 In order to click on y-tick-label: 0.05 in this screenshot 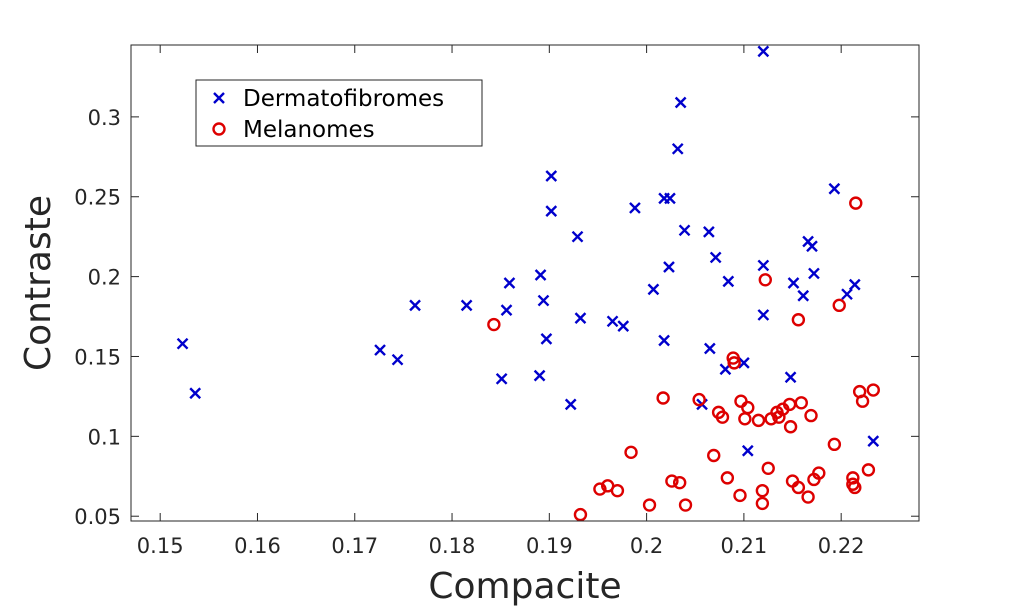, I will do `click(97, 517)`.